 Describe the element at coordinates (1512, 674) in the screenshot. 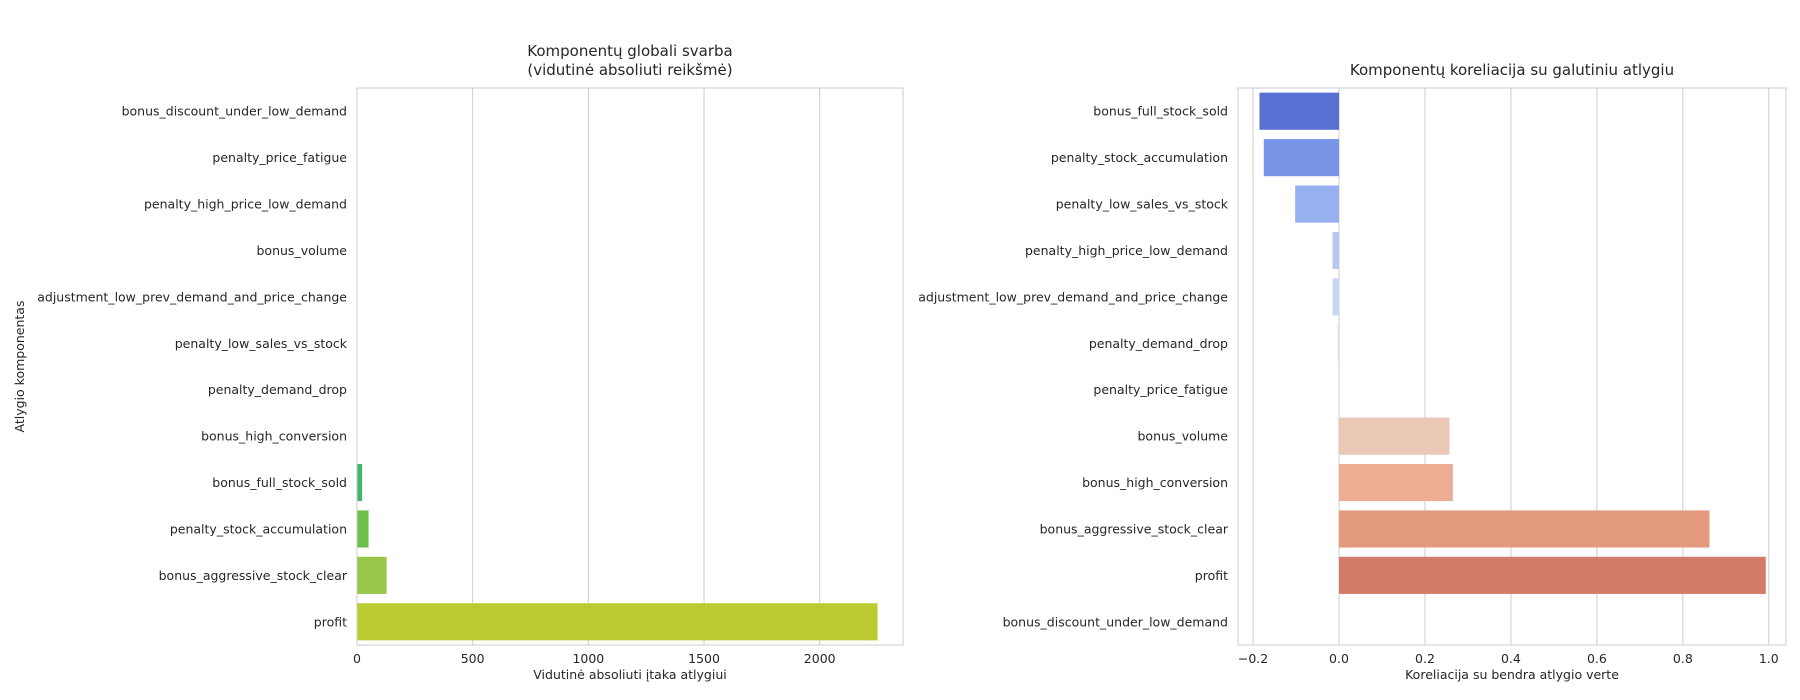

I see `x-axis-label: Koreliacija su bendra atlygio verte` at that location.